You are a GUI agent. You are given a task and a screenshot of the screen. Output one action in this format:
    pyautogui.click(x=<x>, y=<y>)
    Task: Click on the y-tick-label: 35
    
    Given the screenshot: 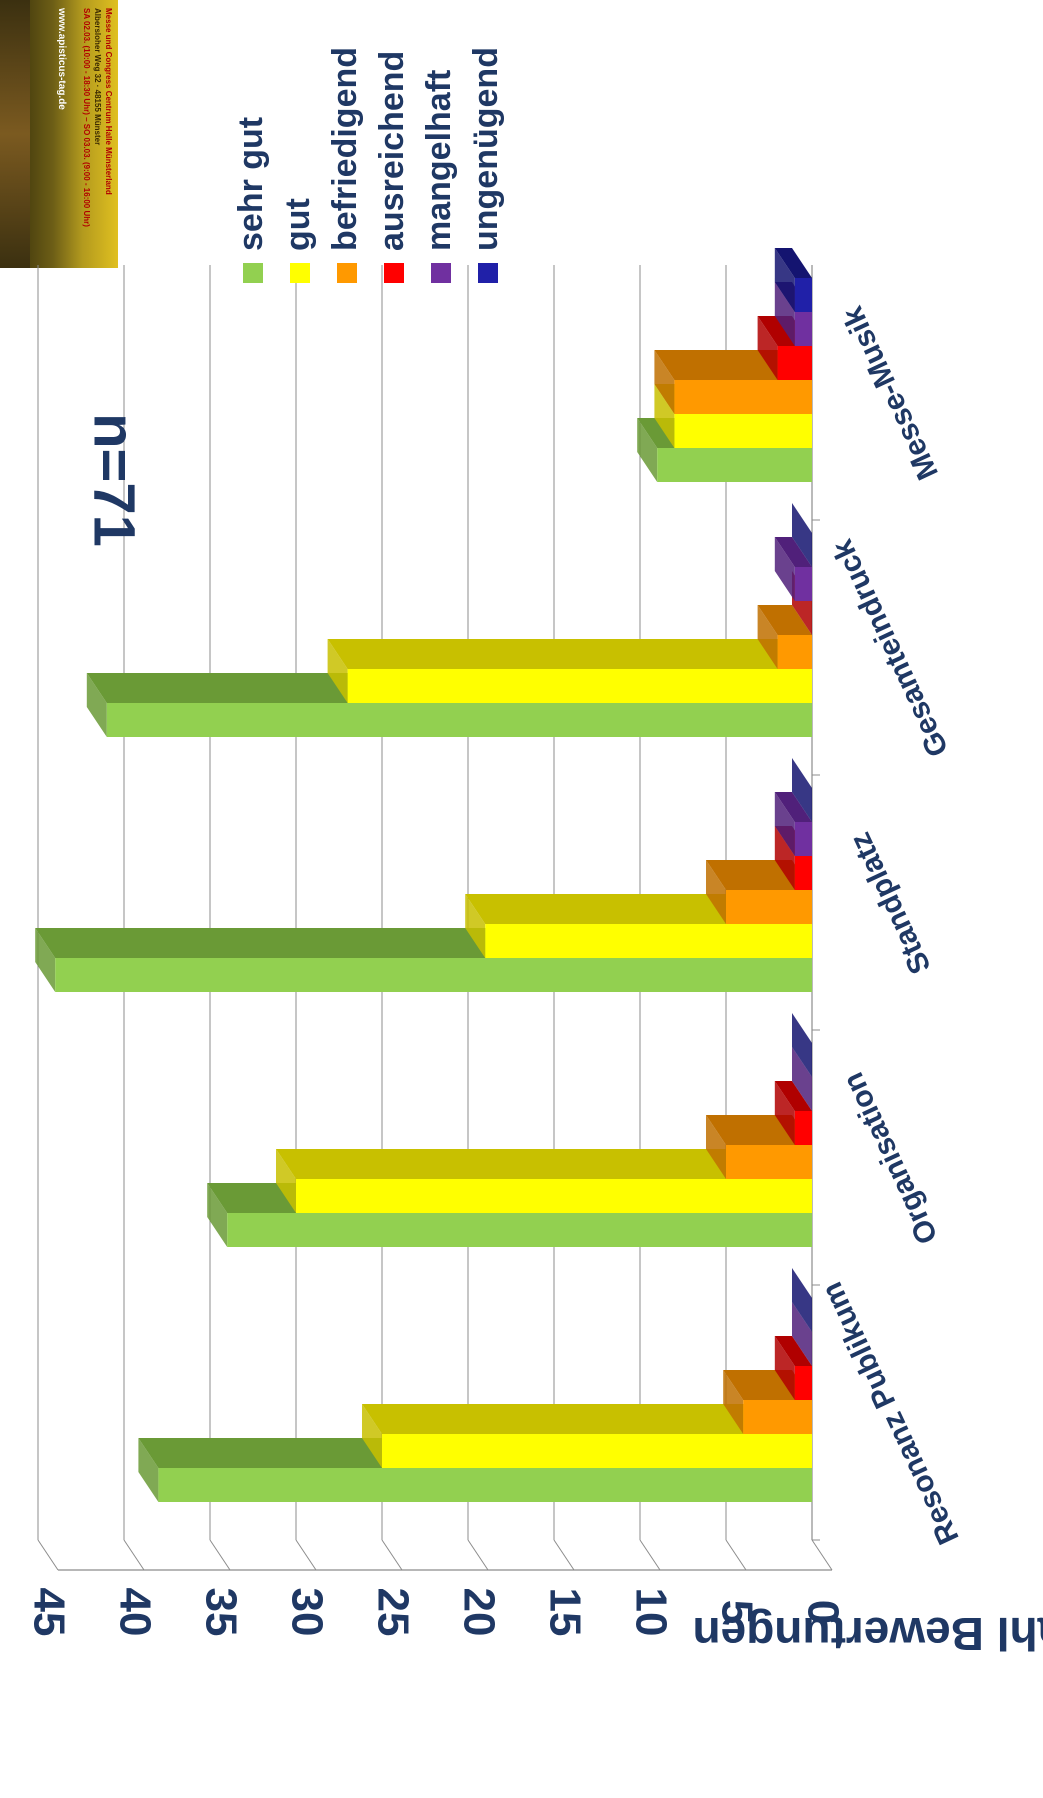 What is the action you would take?
    pyautogui.click(x=220, y=1612)
    